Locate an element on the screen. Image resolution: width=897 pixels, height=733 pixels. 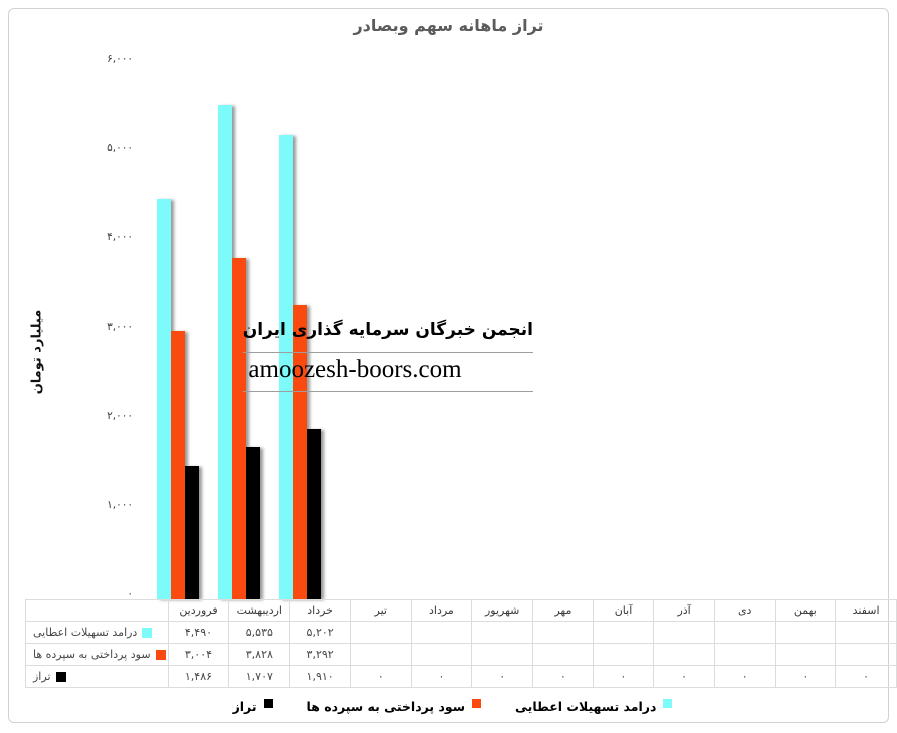
month-header: فروردین is located at coordinates (198, 610).